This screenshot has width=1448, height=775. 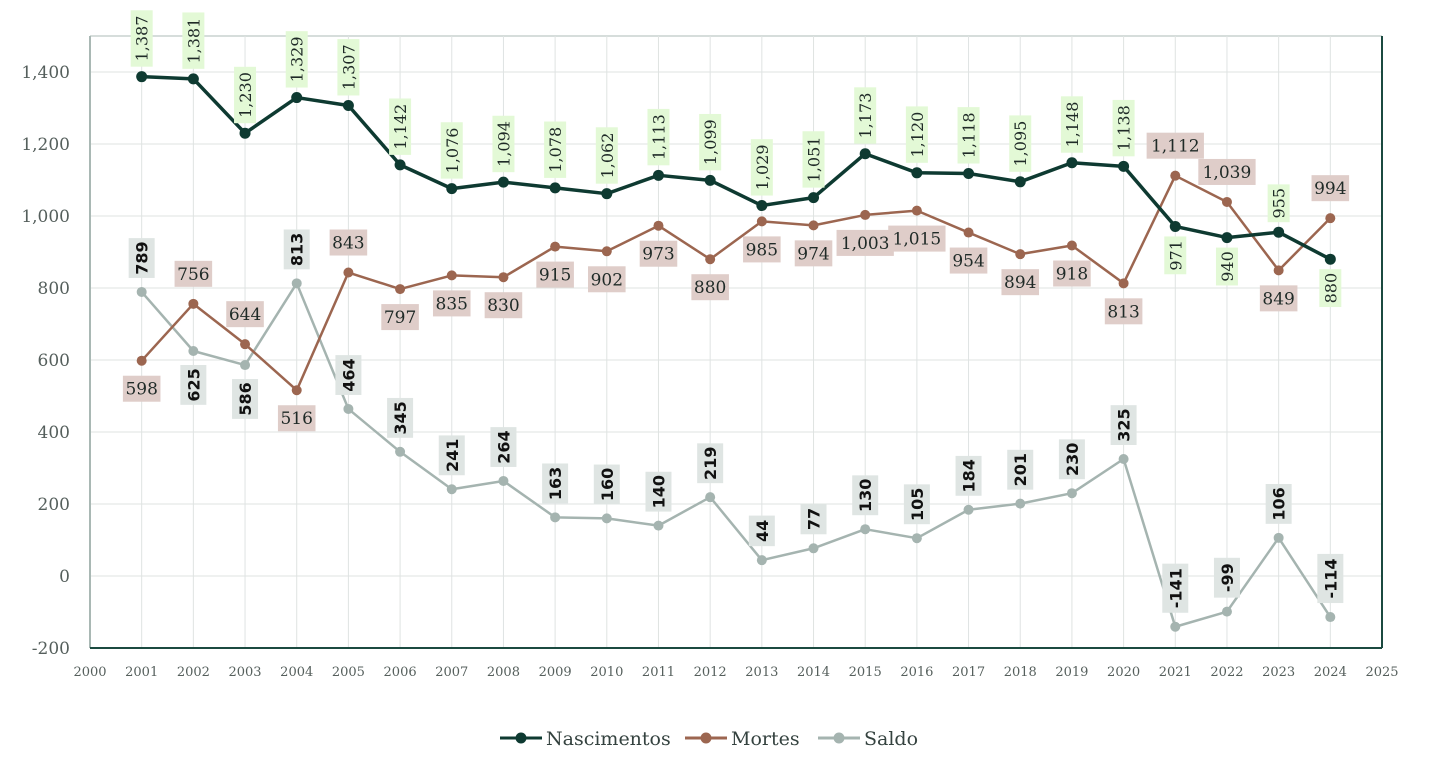 What do you see at coordinates (658, 255) in the screenshot?
I see `data-label-mortes: 973` at bounding box center [658, 255].